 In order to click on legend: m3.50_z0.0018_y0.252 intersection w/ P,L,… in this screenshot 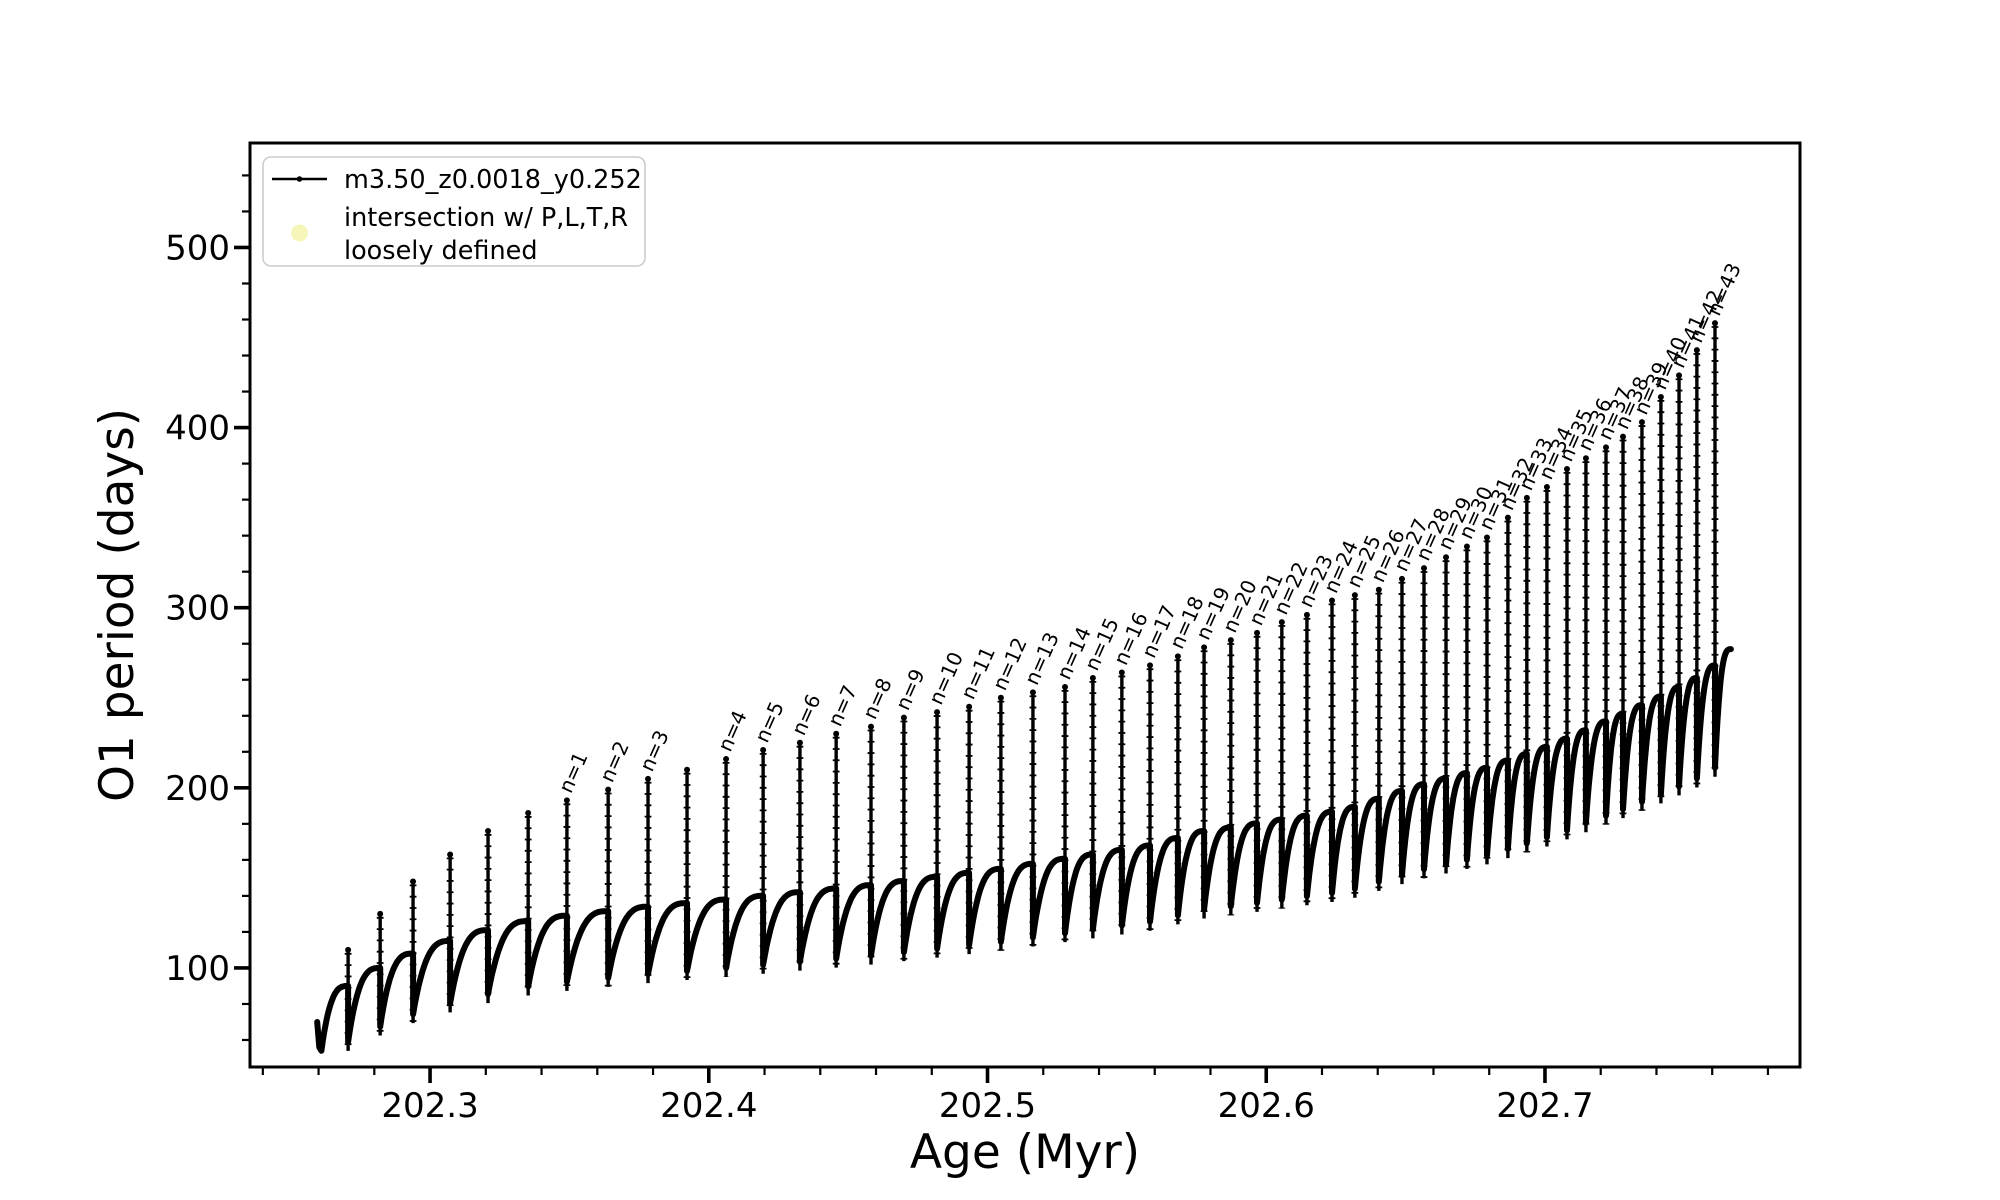, I will do `click(454, 211)`.